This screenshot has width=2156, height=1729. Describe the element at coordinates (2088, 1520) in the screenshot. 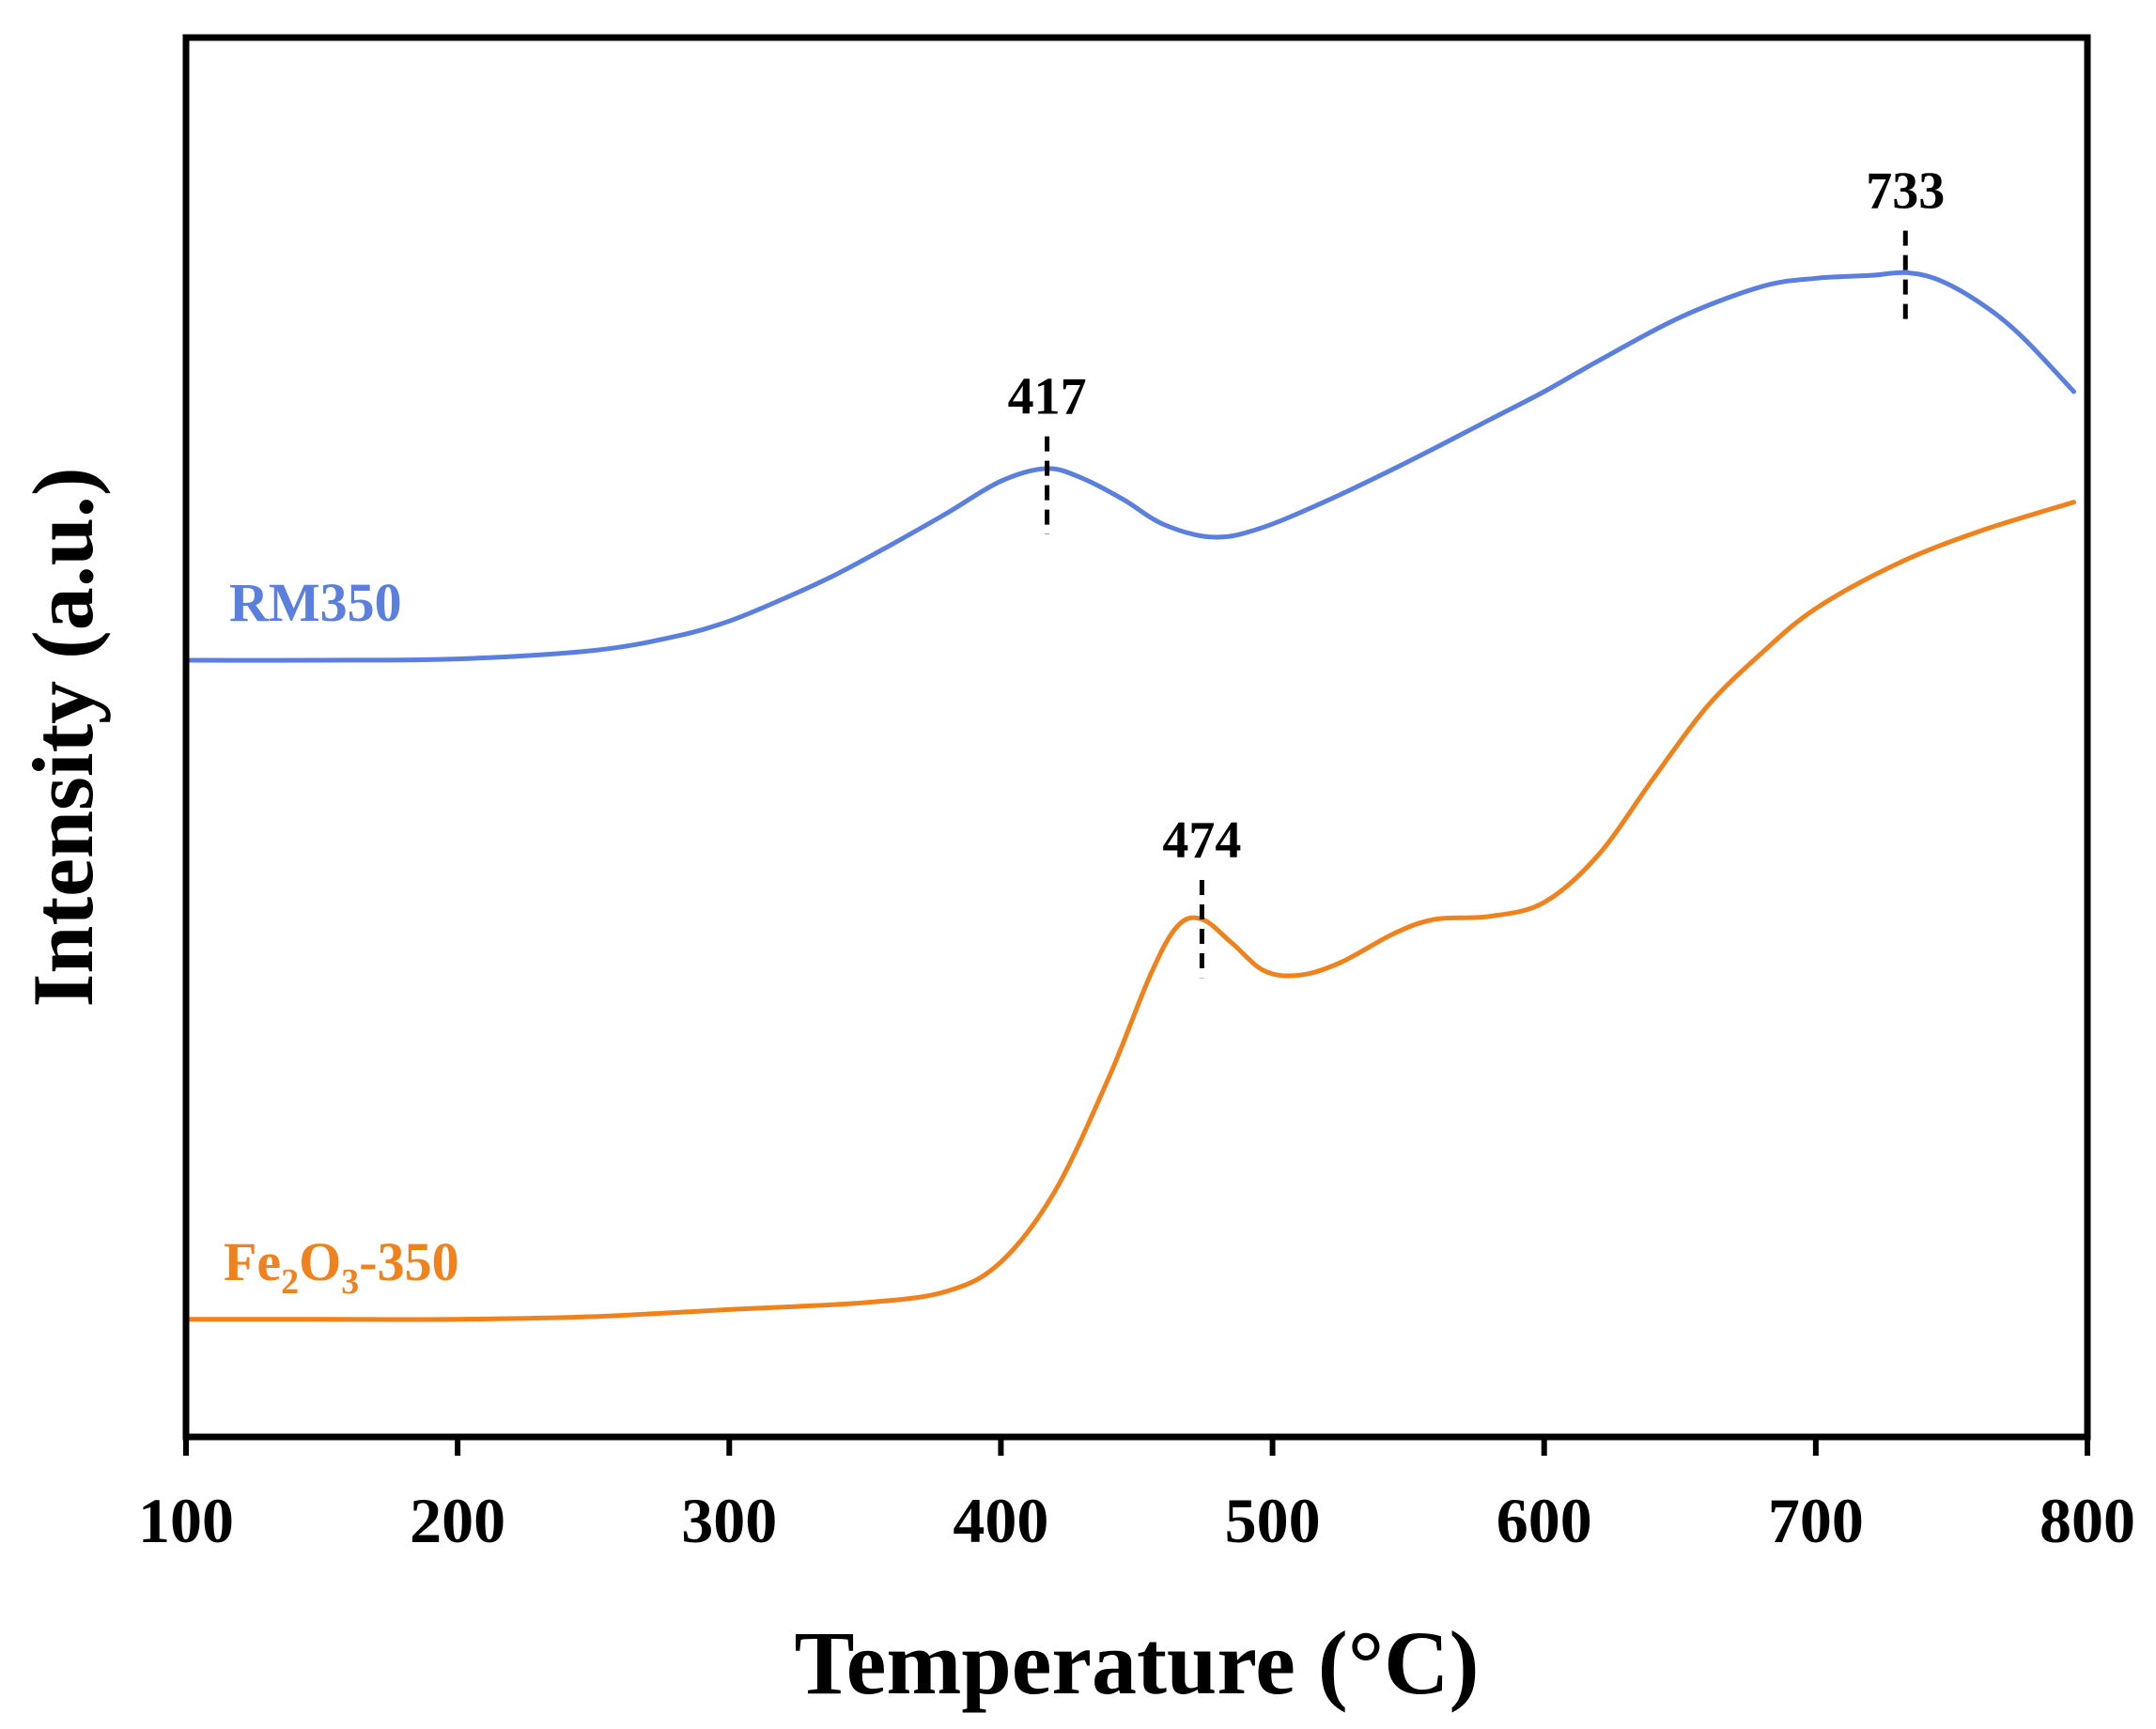

I see `x-tick-label-800: 800` at that location.